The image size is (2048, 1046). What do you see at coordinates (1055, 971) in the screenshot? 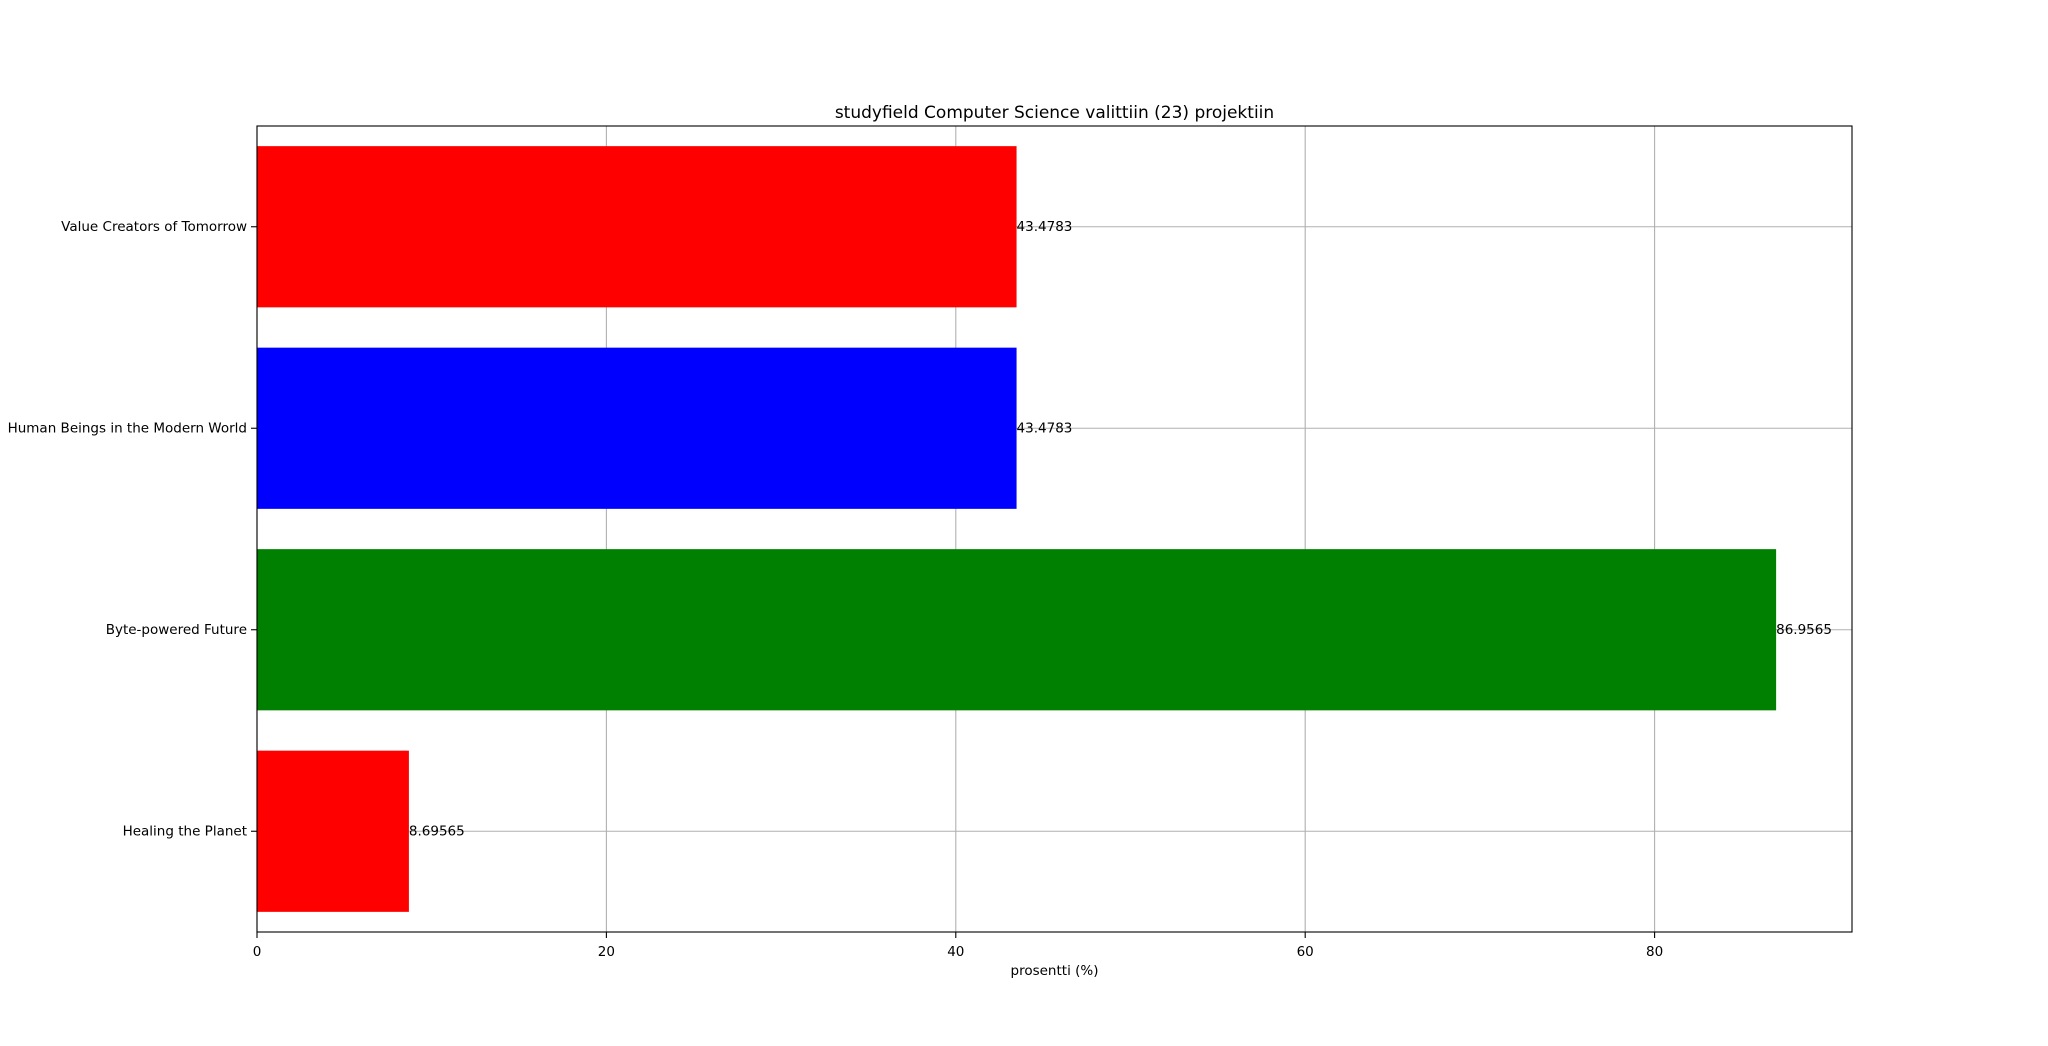
I see `x-axis-label: prosentti (%)` at bounding box center [1055, 971].